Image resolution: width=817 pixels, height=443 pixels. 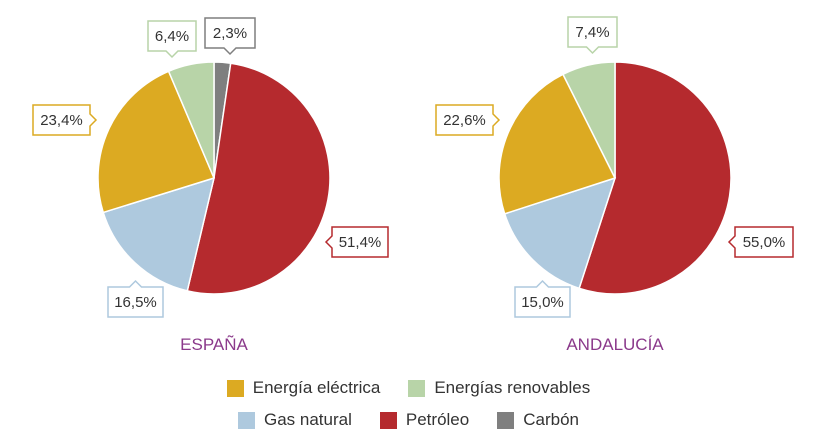 What do you see at coordinates (360, 242) in the screenshot?
I see `data-label: 51,4%` at bounding box center [360, 242].